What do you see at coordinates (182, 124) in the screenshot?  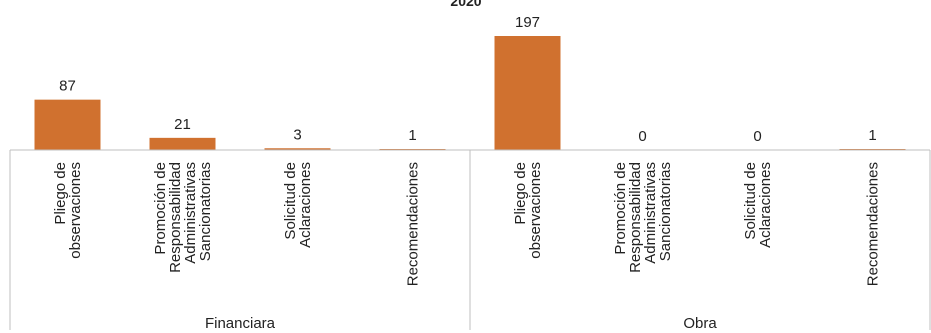 I see `data-label: 21` at bounding box center [182, 124].